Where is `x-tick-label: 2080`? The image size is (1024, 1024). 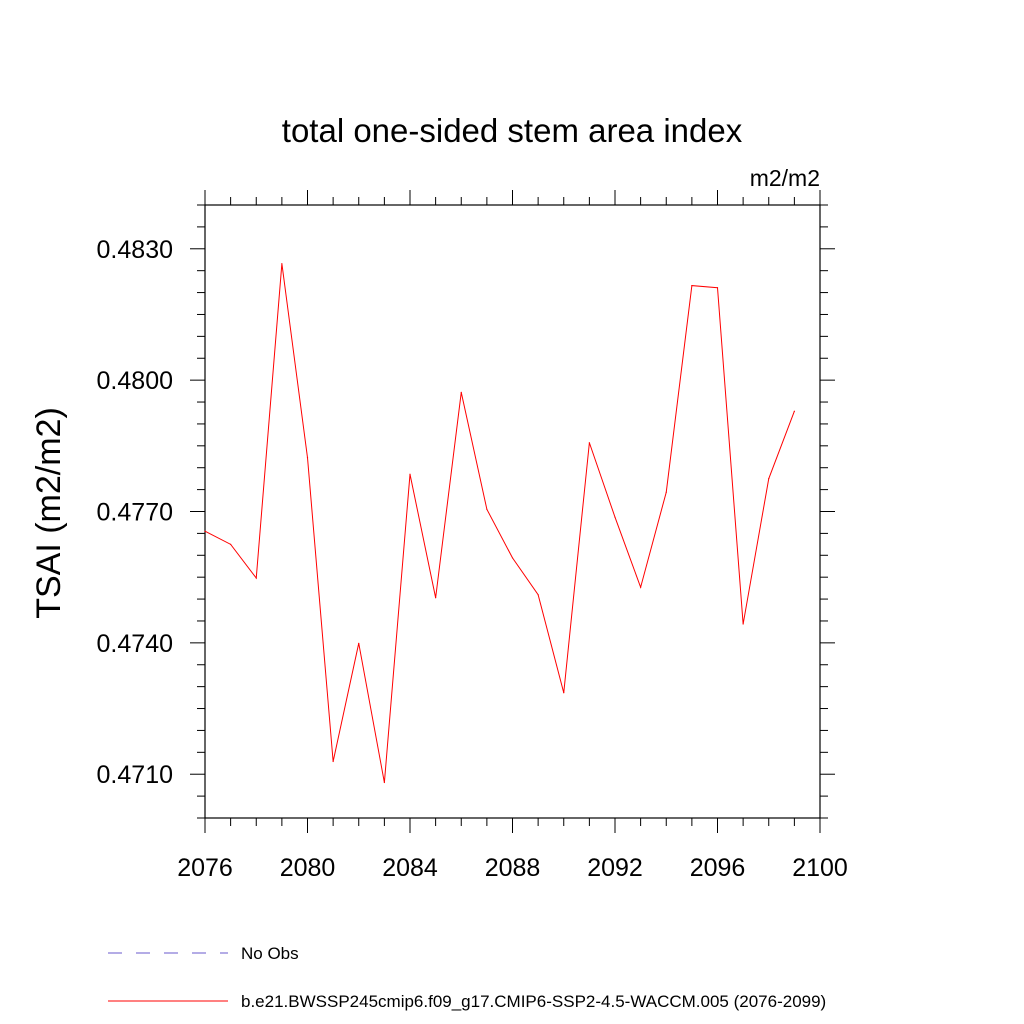
x-tick-label: 2080 is located at coordinates (308, 868).